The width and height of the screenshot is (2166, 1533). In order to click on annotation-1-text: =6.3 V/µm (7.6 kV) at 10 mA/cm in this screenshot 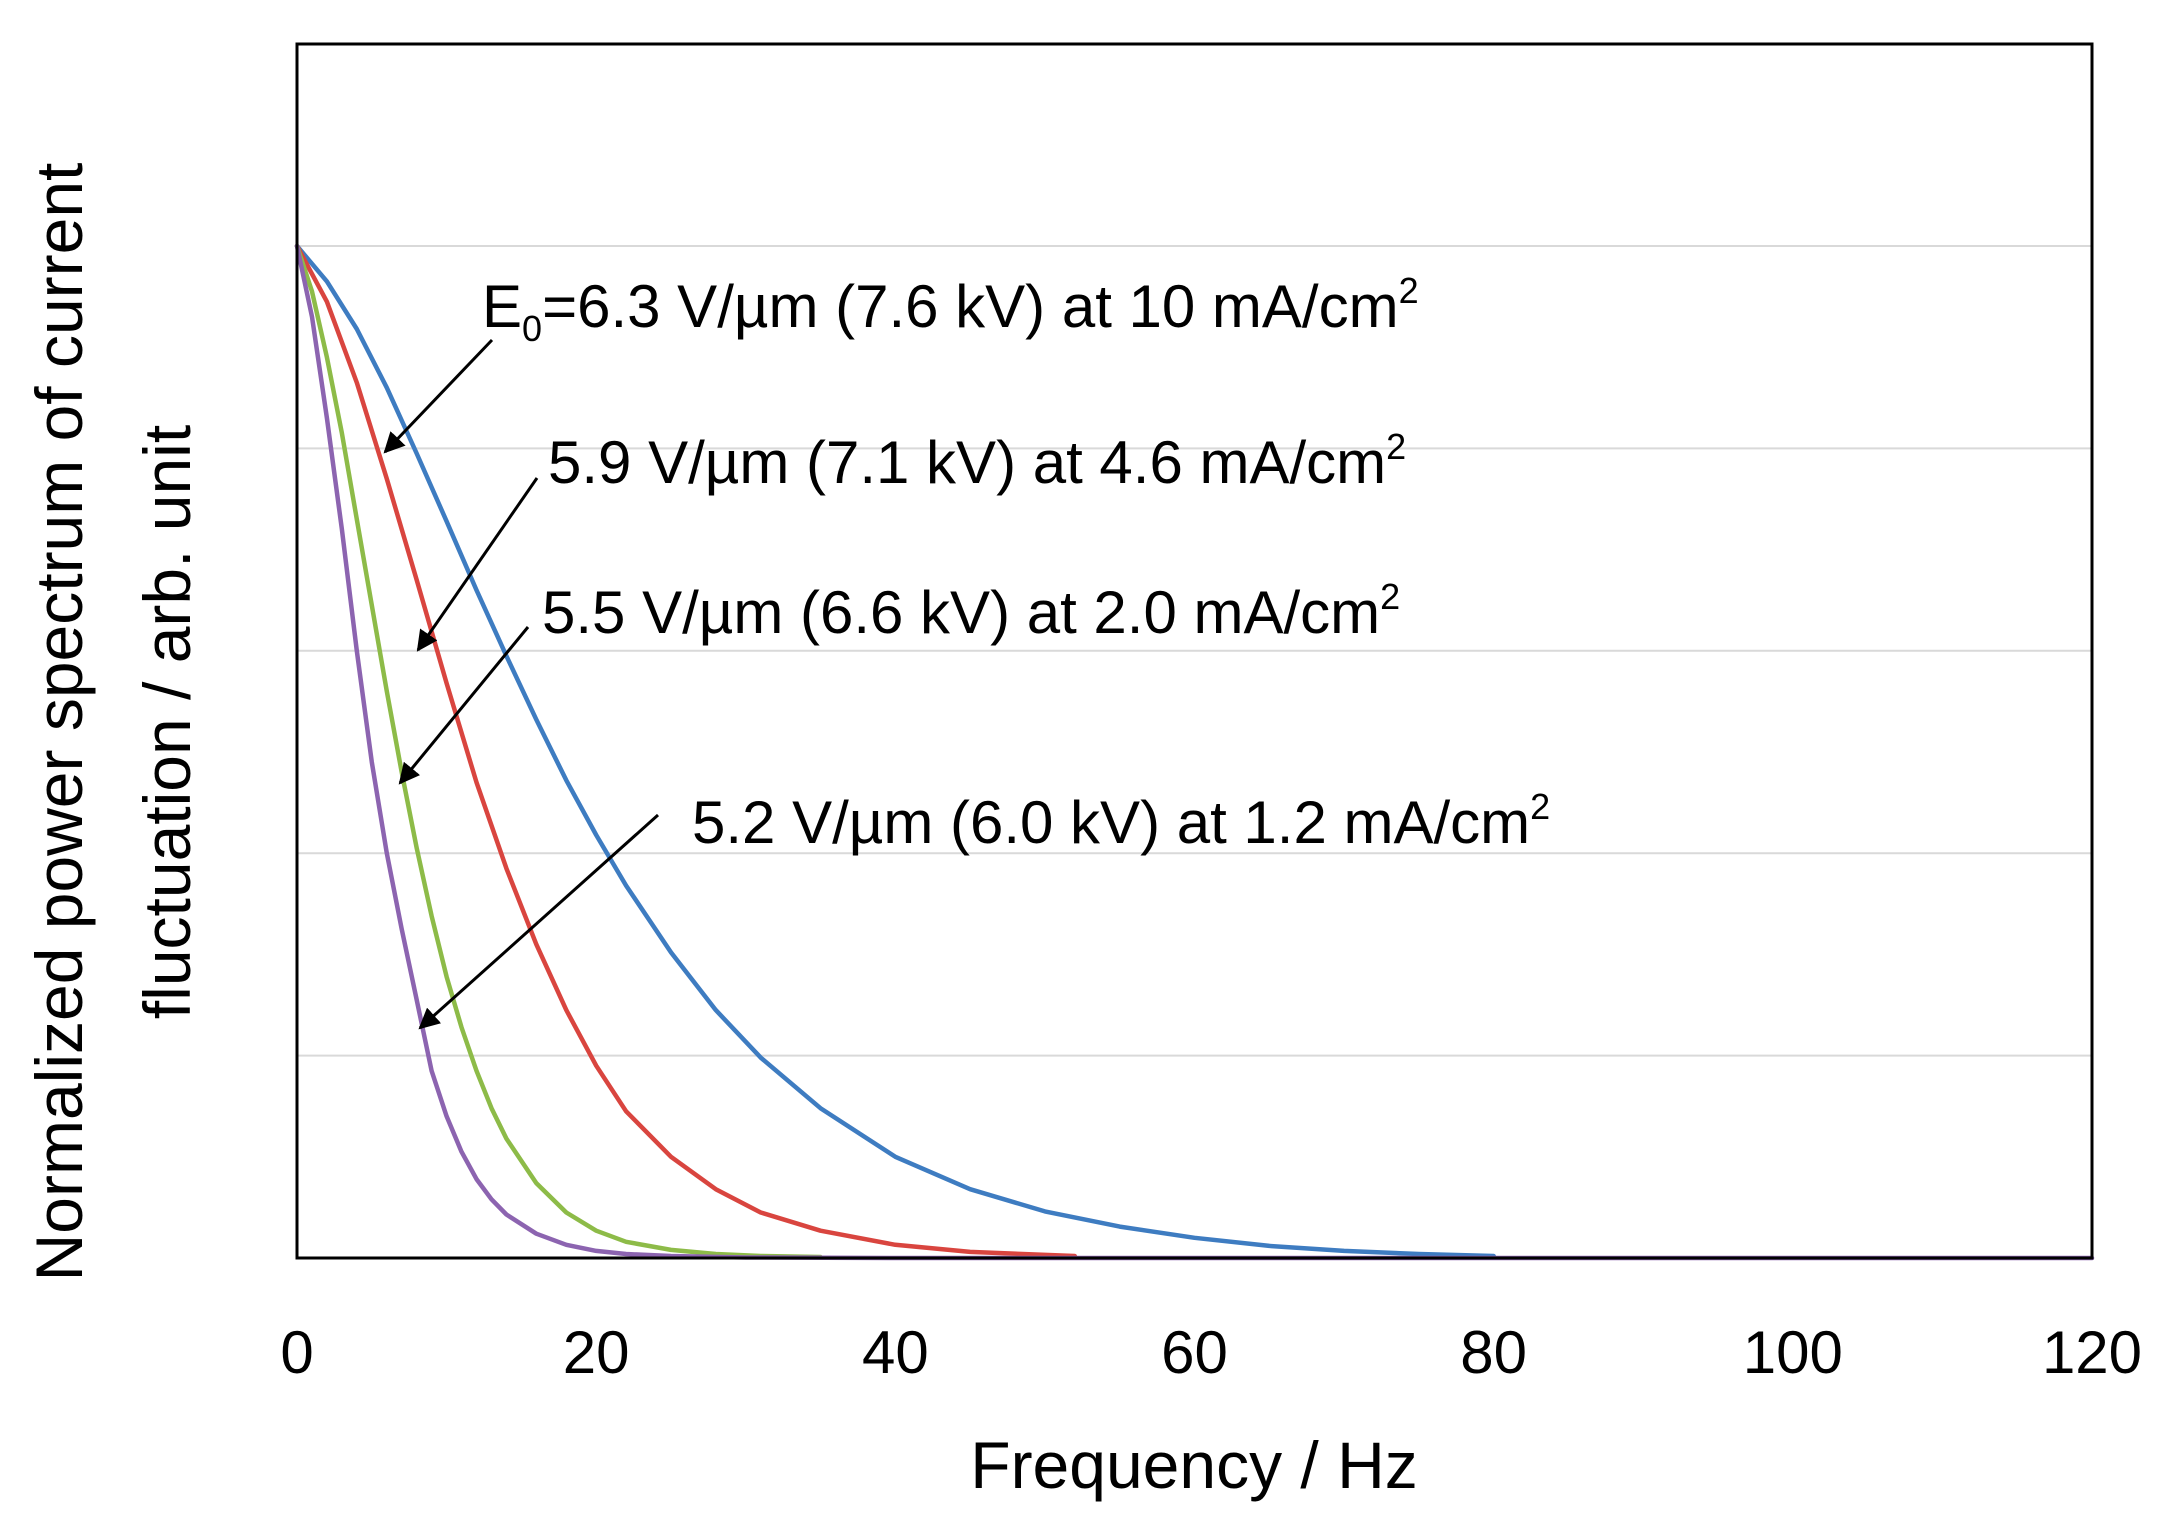, I will do `click(970, 306)`.